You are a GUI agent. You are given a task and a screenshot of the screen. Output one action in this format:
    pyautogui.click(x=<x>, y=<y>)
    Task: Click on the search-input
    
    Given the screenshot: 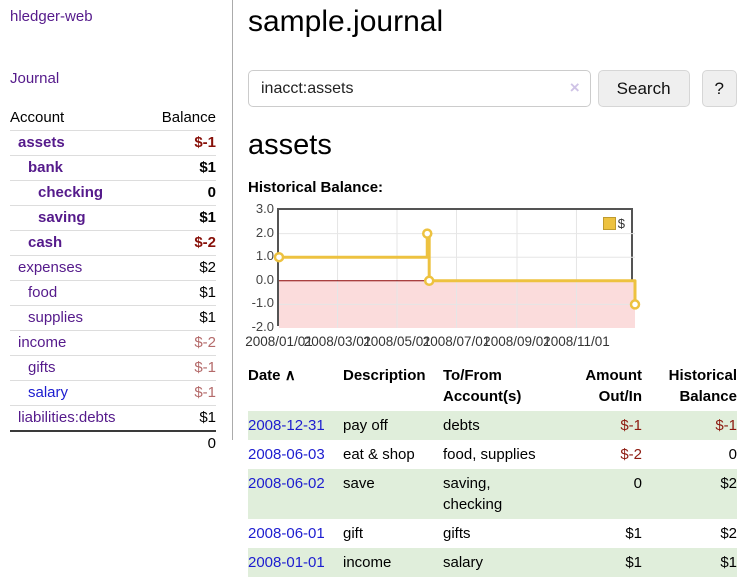 What is the action you would take?
    pyautogui.click(x=419, y=88)
    